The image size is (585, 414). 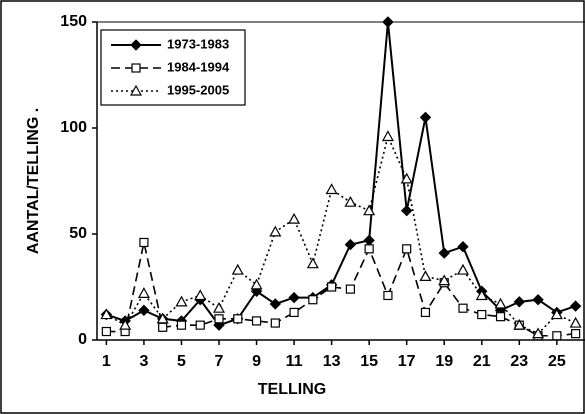 What do you see at coordinates (198, 66) in the screenshot?
I see `legend-label: 1984-1994` at bounding box center [198, 66].